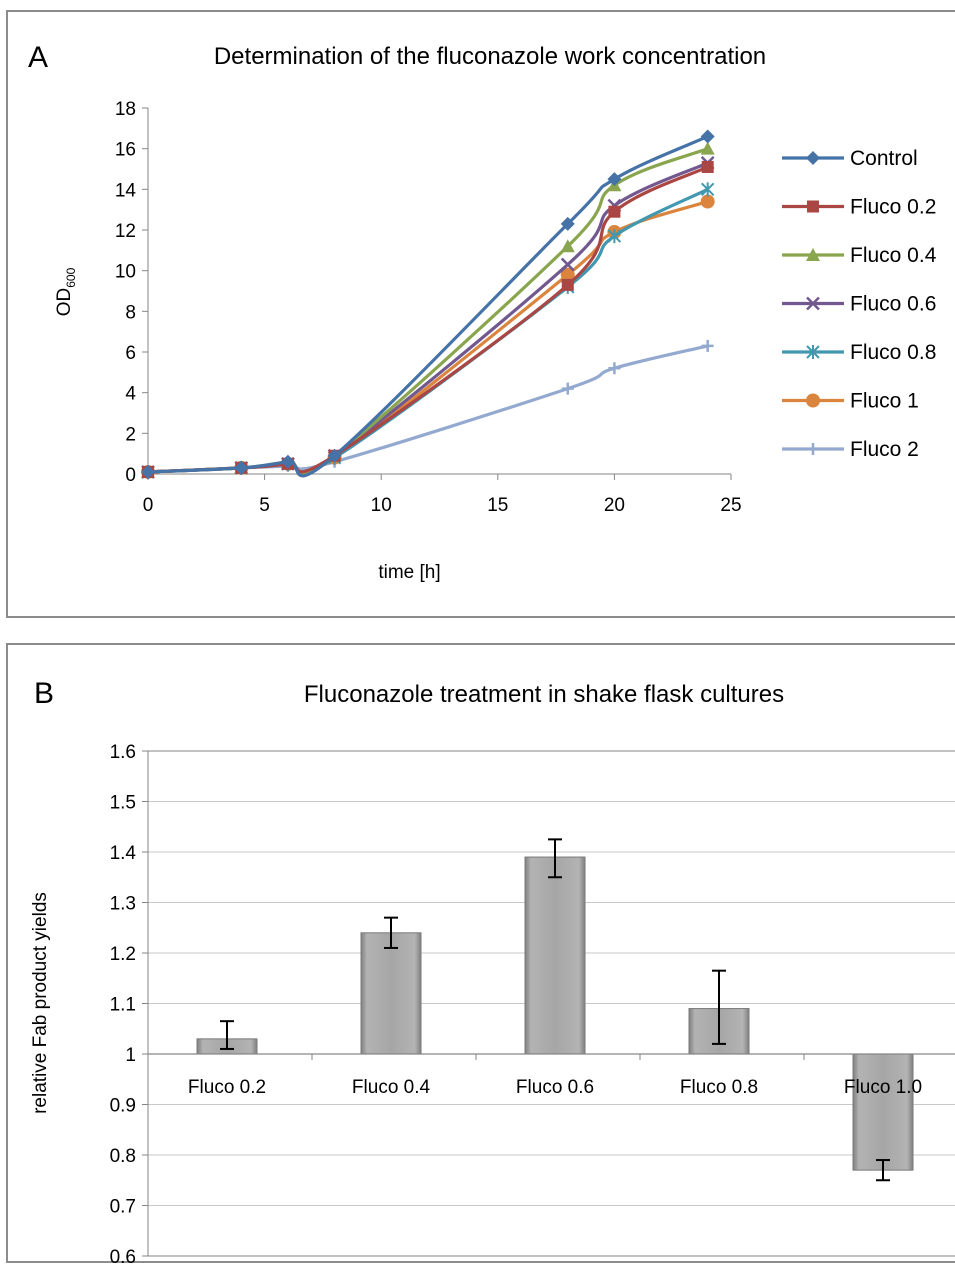 This screenshot has width=955, height=1270. I want to click on legend-entry: Fluco 0.2, so click(859, 207).